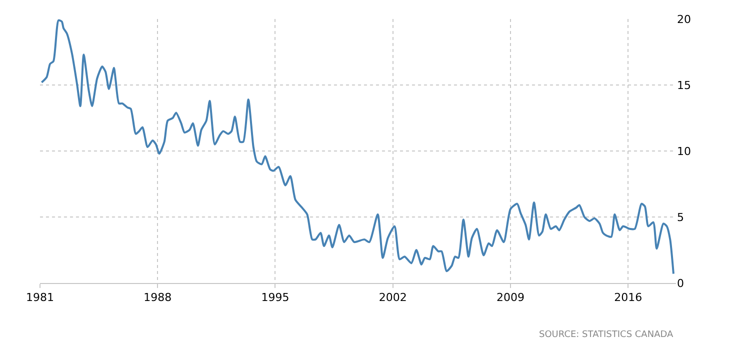 Image resolution: width=730 pixels, height=340 pixels. I want to click on y-tick-label: 15, so click(684, 85).